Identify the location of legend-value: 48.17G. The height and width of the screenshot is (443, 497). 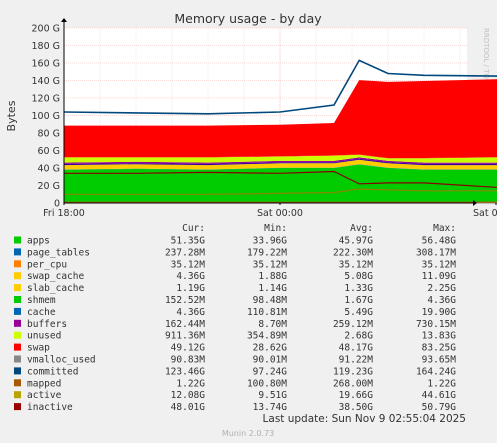
(356, 348).